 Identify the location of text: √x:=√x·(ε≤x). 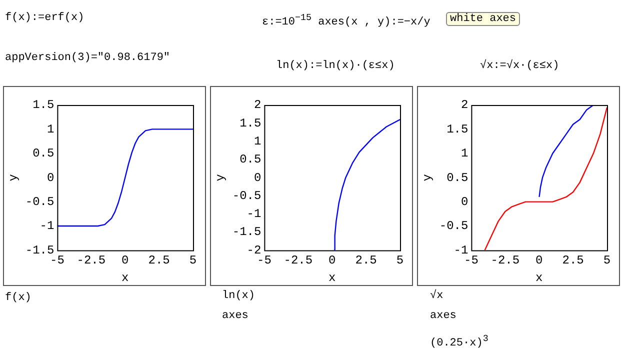
(520, 66).